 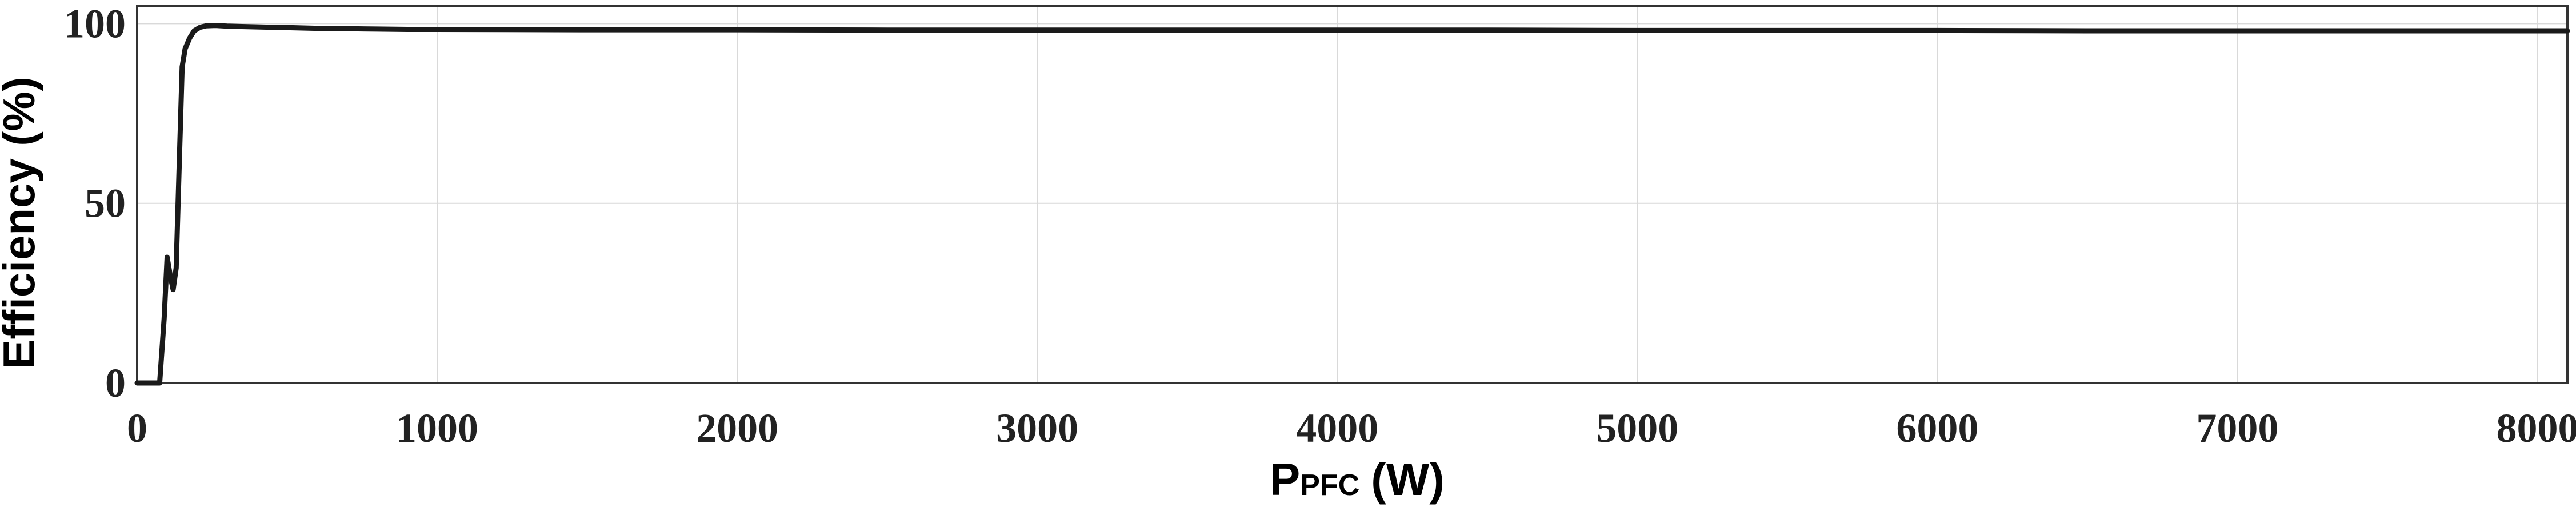 I want to click on x-tick-label: 5000, so click(x=1637, y=428).